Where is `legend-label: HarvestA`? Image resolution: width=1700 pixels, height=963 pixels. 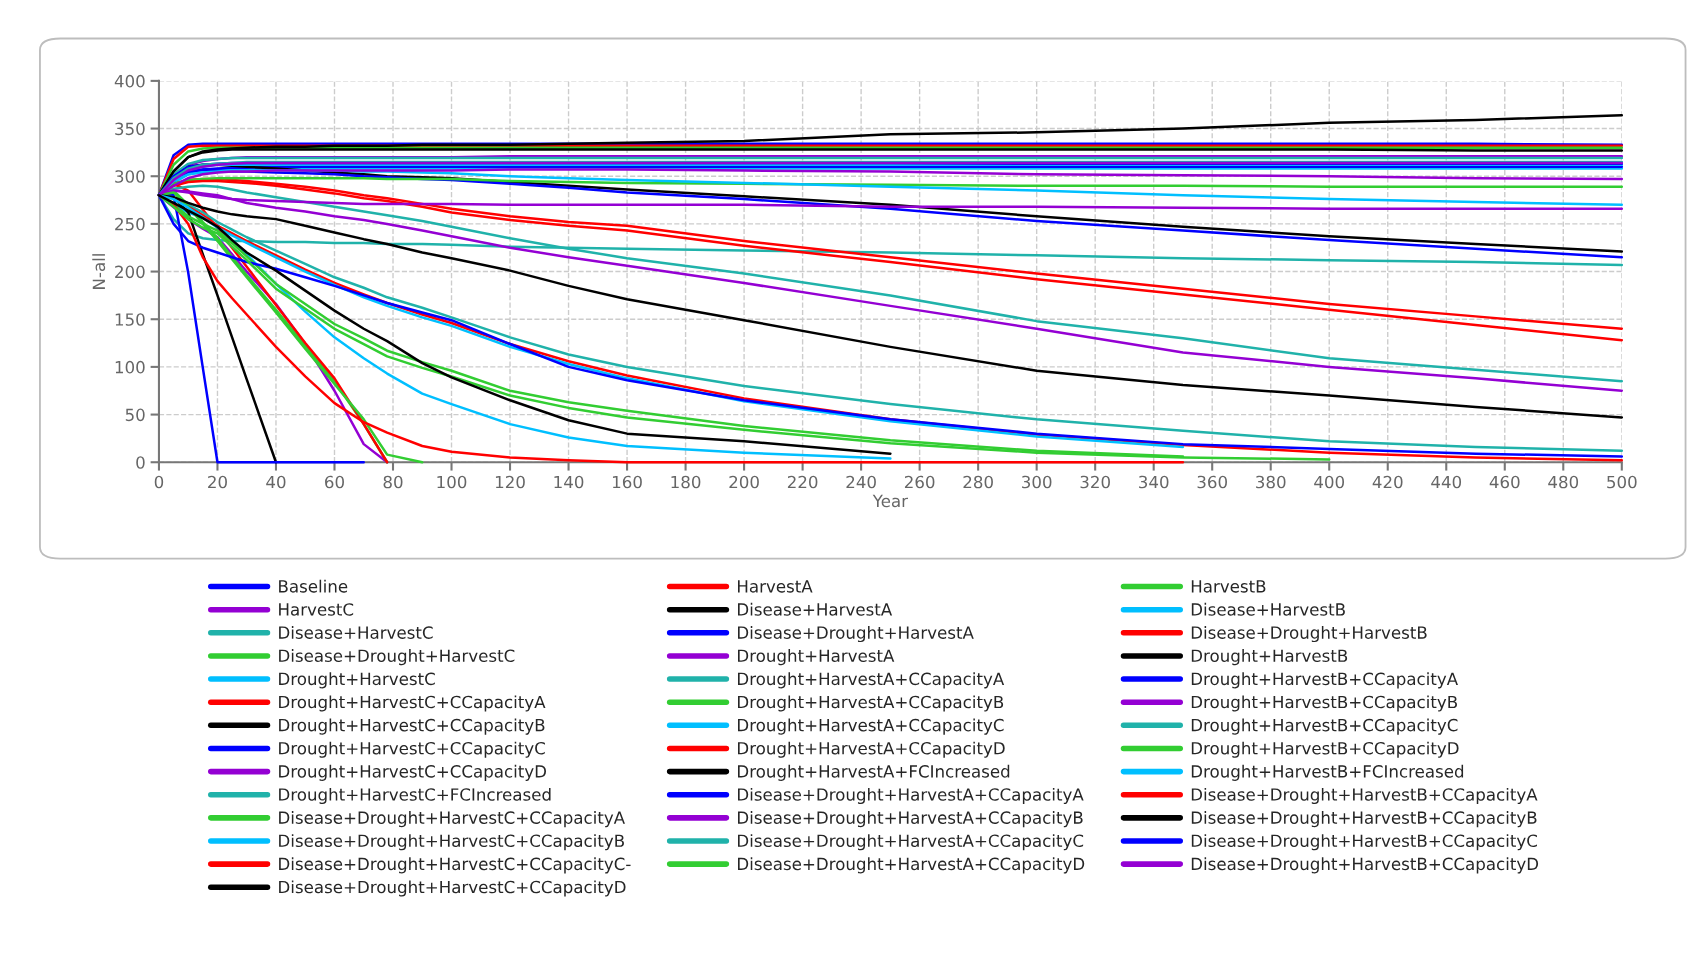
legend-label: HarvestA is located at coordinates (775, 586).